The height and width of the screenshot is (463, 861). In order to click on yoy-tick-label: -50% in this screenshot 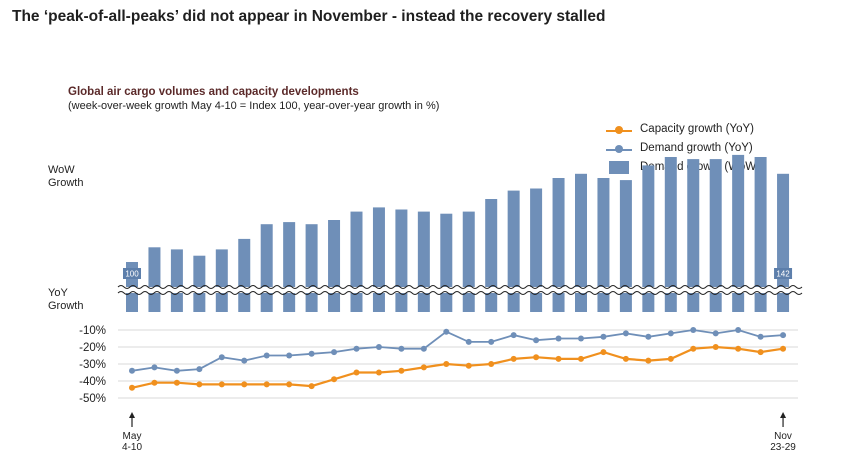, I will do `click(92, 399)`.